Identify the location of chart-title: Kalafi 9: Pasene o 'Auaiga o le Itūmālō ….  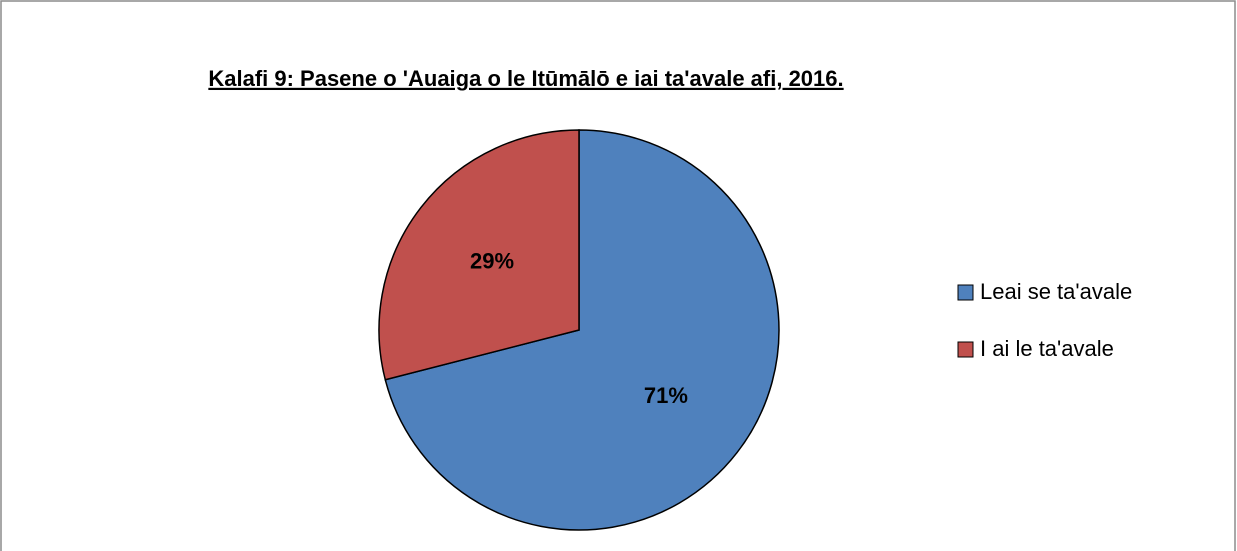
(525, 78).